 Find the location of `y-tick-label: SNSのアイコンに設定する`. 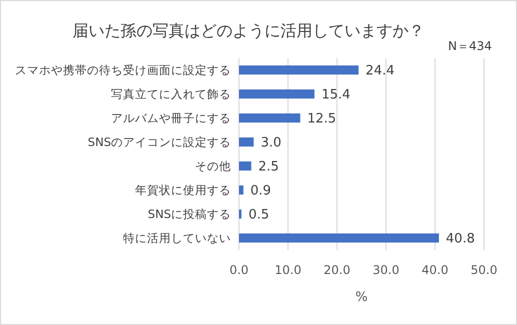

y-tick-label: SNSのアイコンに設定する is located at coordinates (159, 142).